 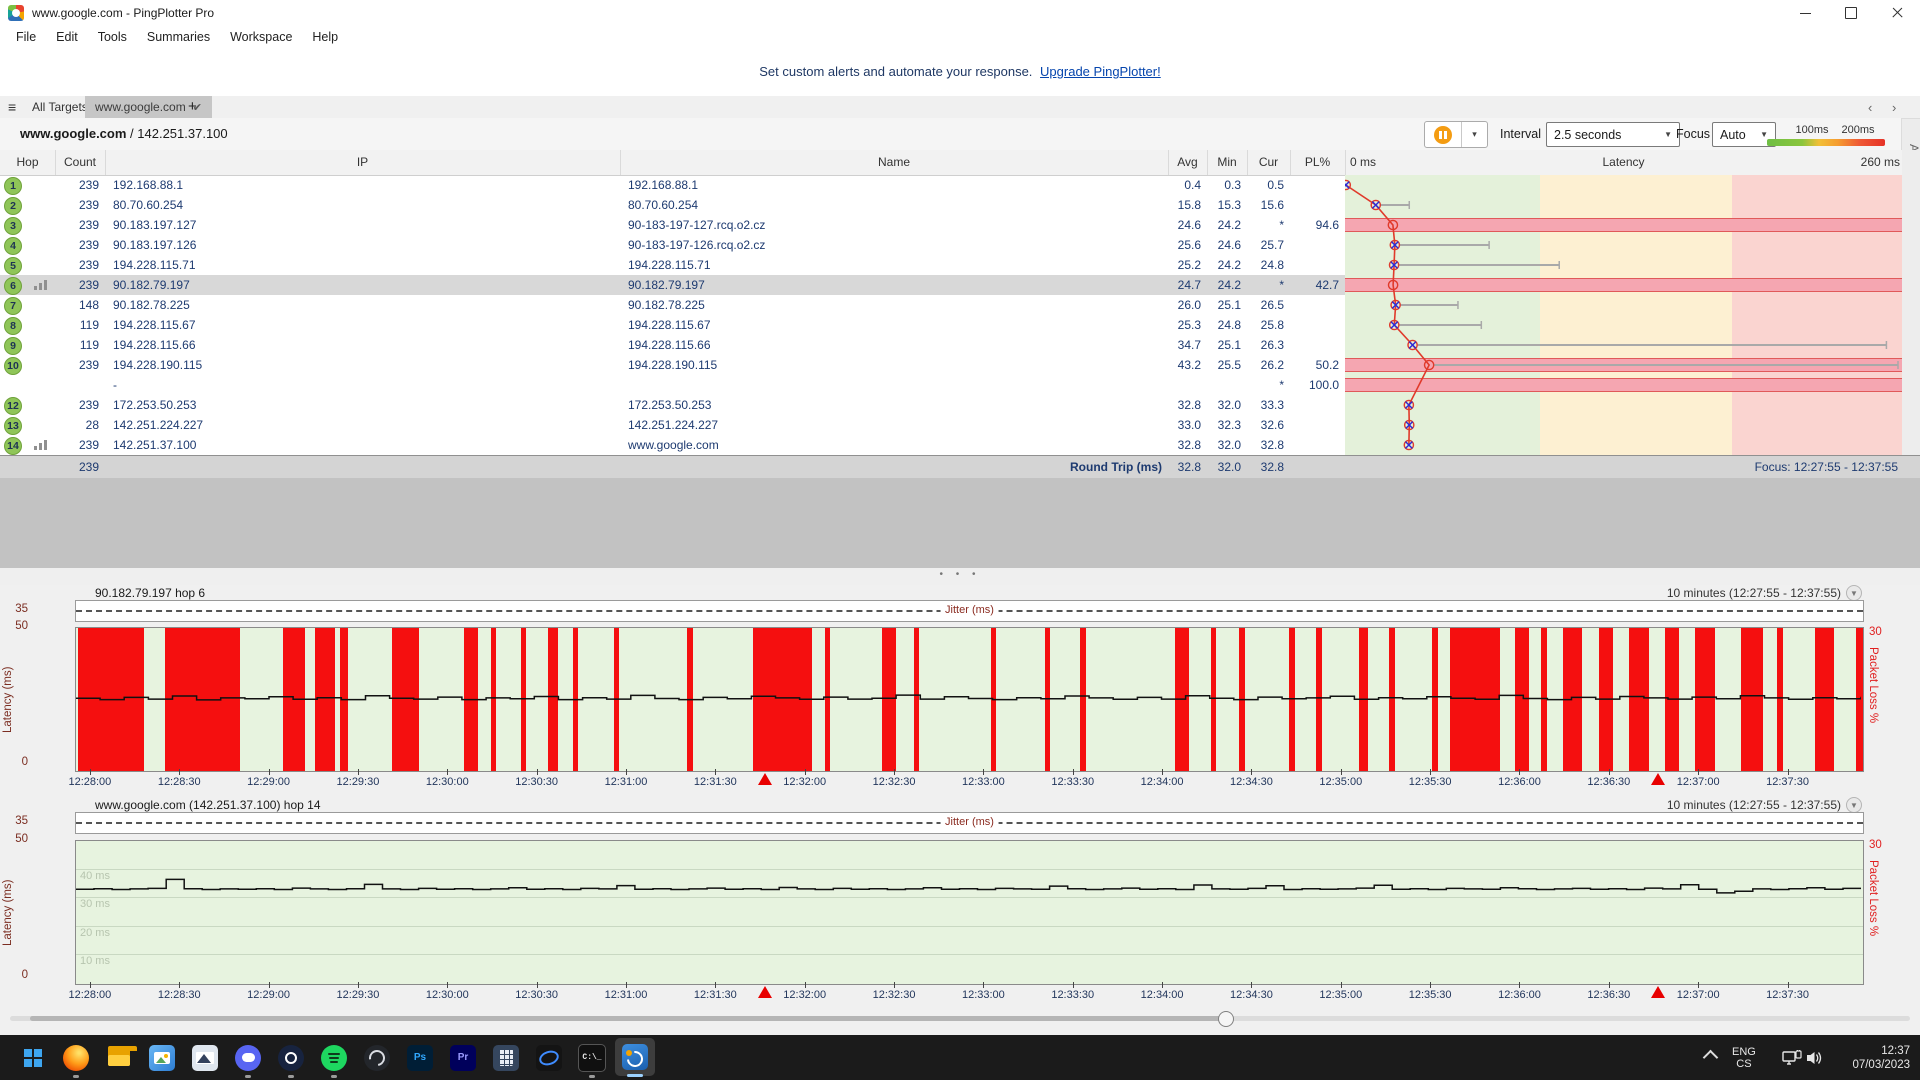 I want to click on taskbar-icon-firefox, so click(x=76, y=1057).